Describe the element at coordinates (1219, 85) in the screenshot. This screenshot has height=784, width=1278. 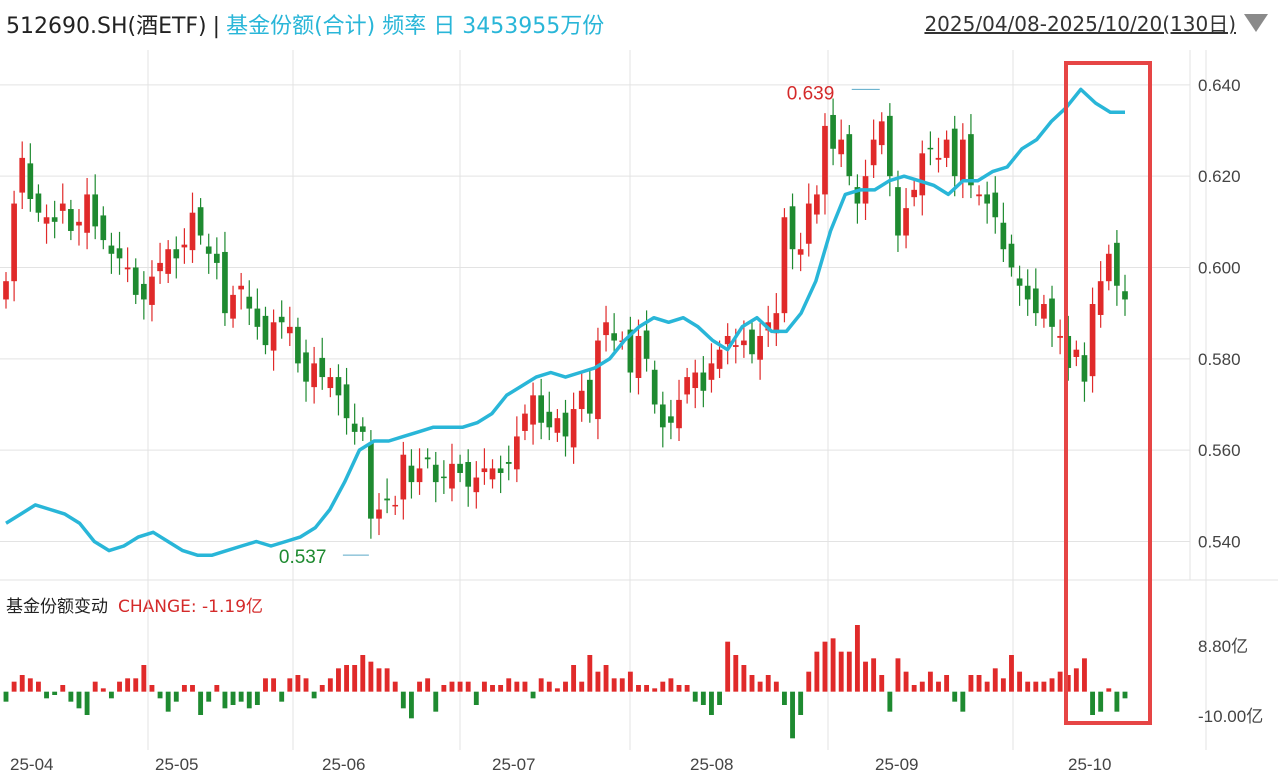
I see `y-tick-label: 0.640` at that location.